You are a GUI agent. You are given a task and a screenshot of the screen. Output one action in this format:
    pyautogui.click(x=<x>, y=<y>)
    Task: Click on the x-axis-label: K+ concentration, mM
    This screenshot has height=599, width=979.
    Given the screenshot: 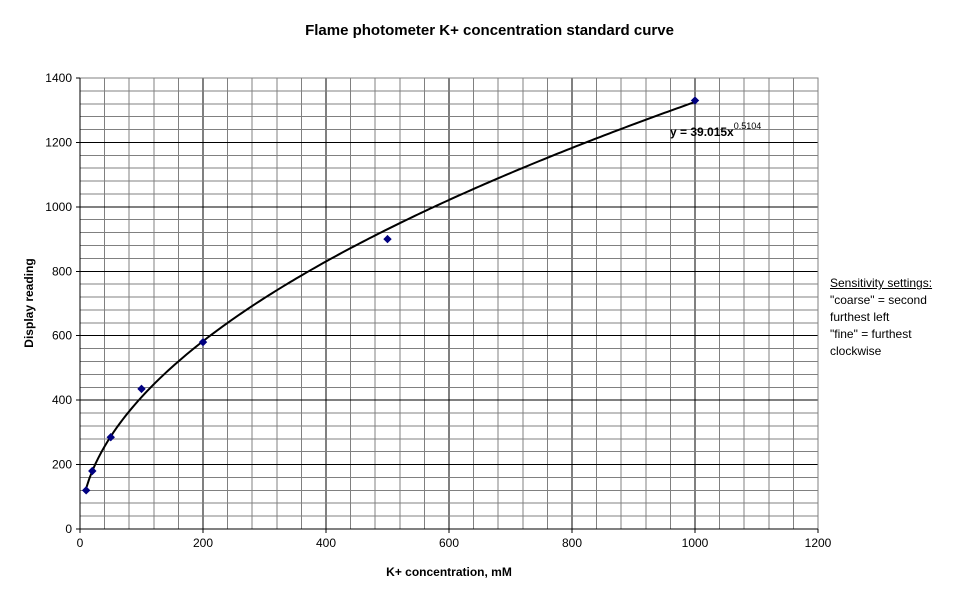 What is the action you would take?
    pyautogui.click(x=449, y=572)
    